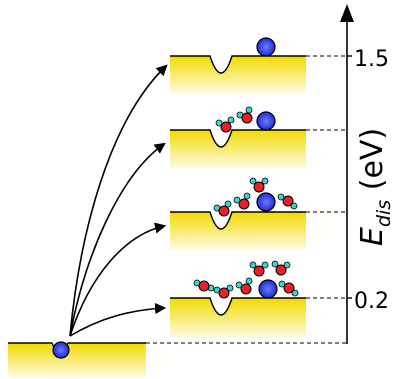 This screenshot has width=398, height=379. I want to click on axis-label-unit: (eV), so click(372, 164).